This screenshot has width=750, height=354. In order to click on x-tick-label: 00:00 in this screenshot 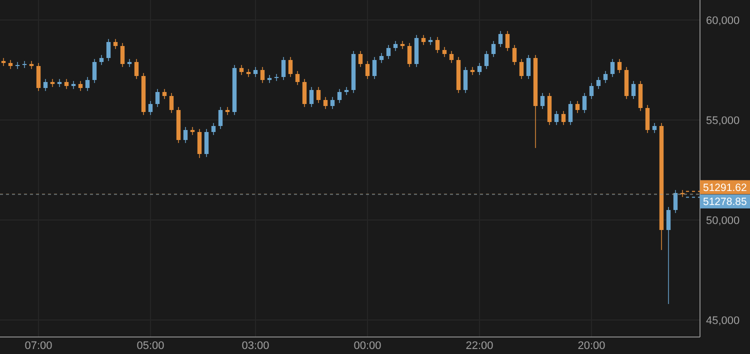, I will do `click(368, 346)`.